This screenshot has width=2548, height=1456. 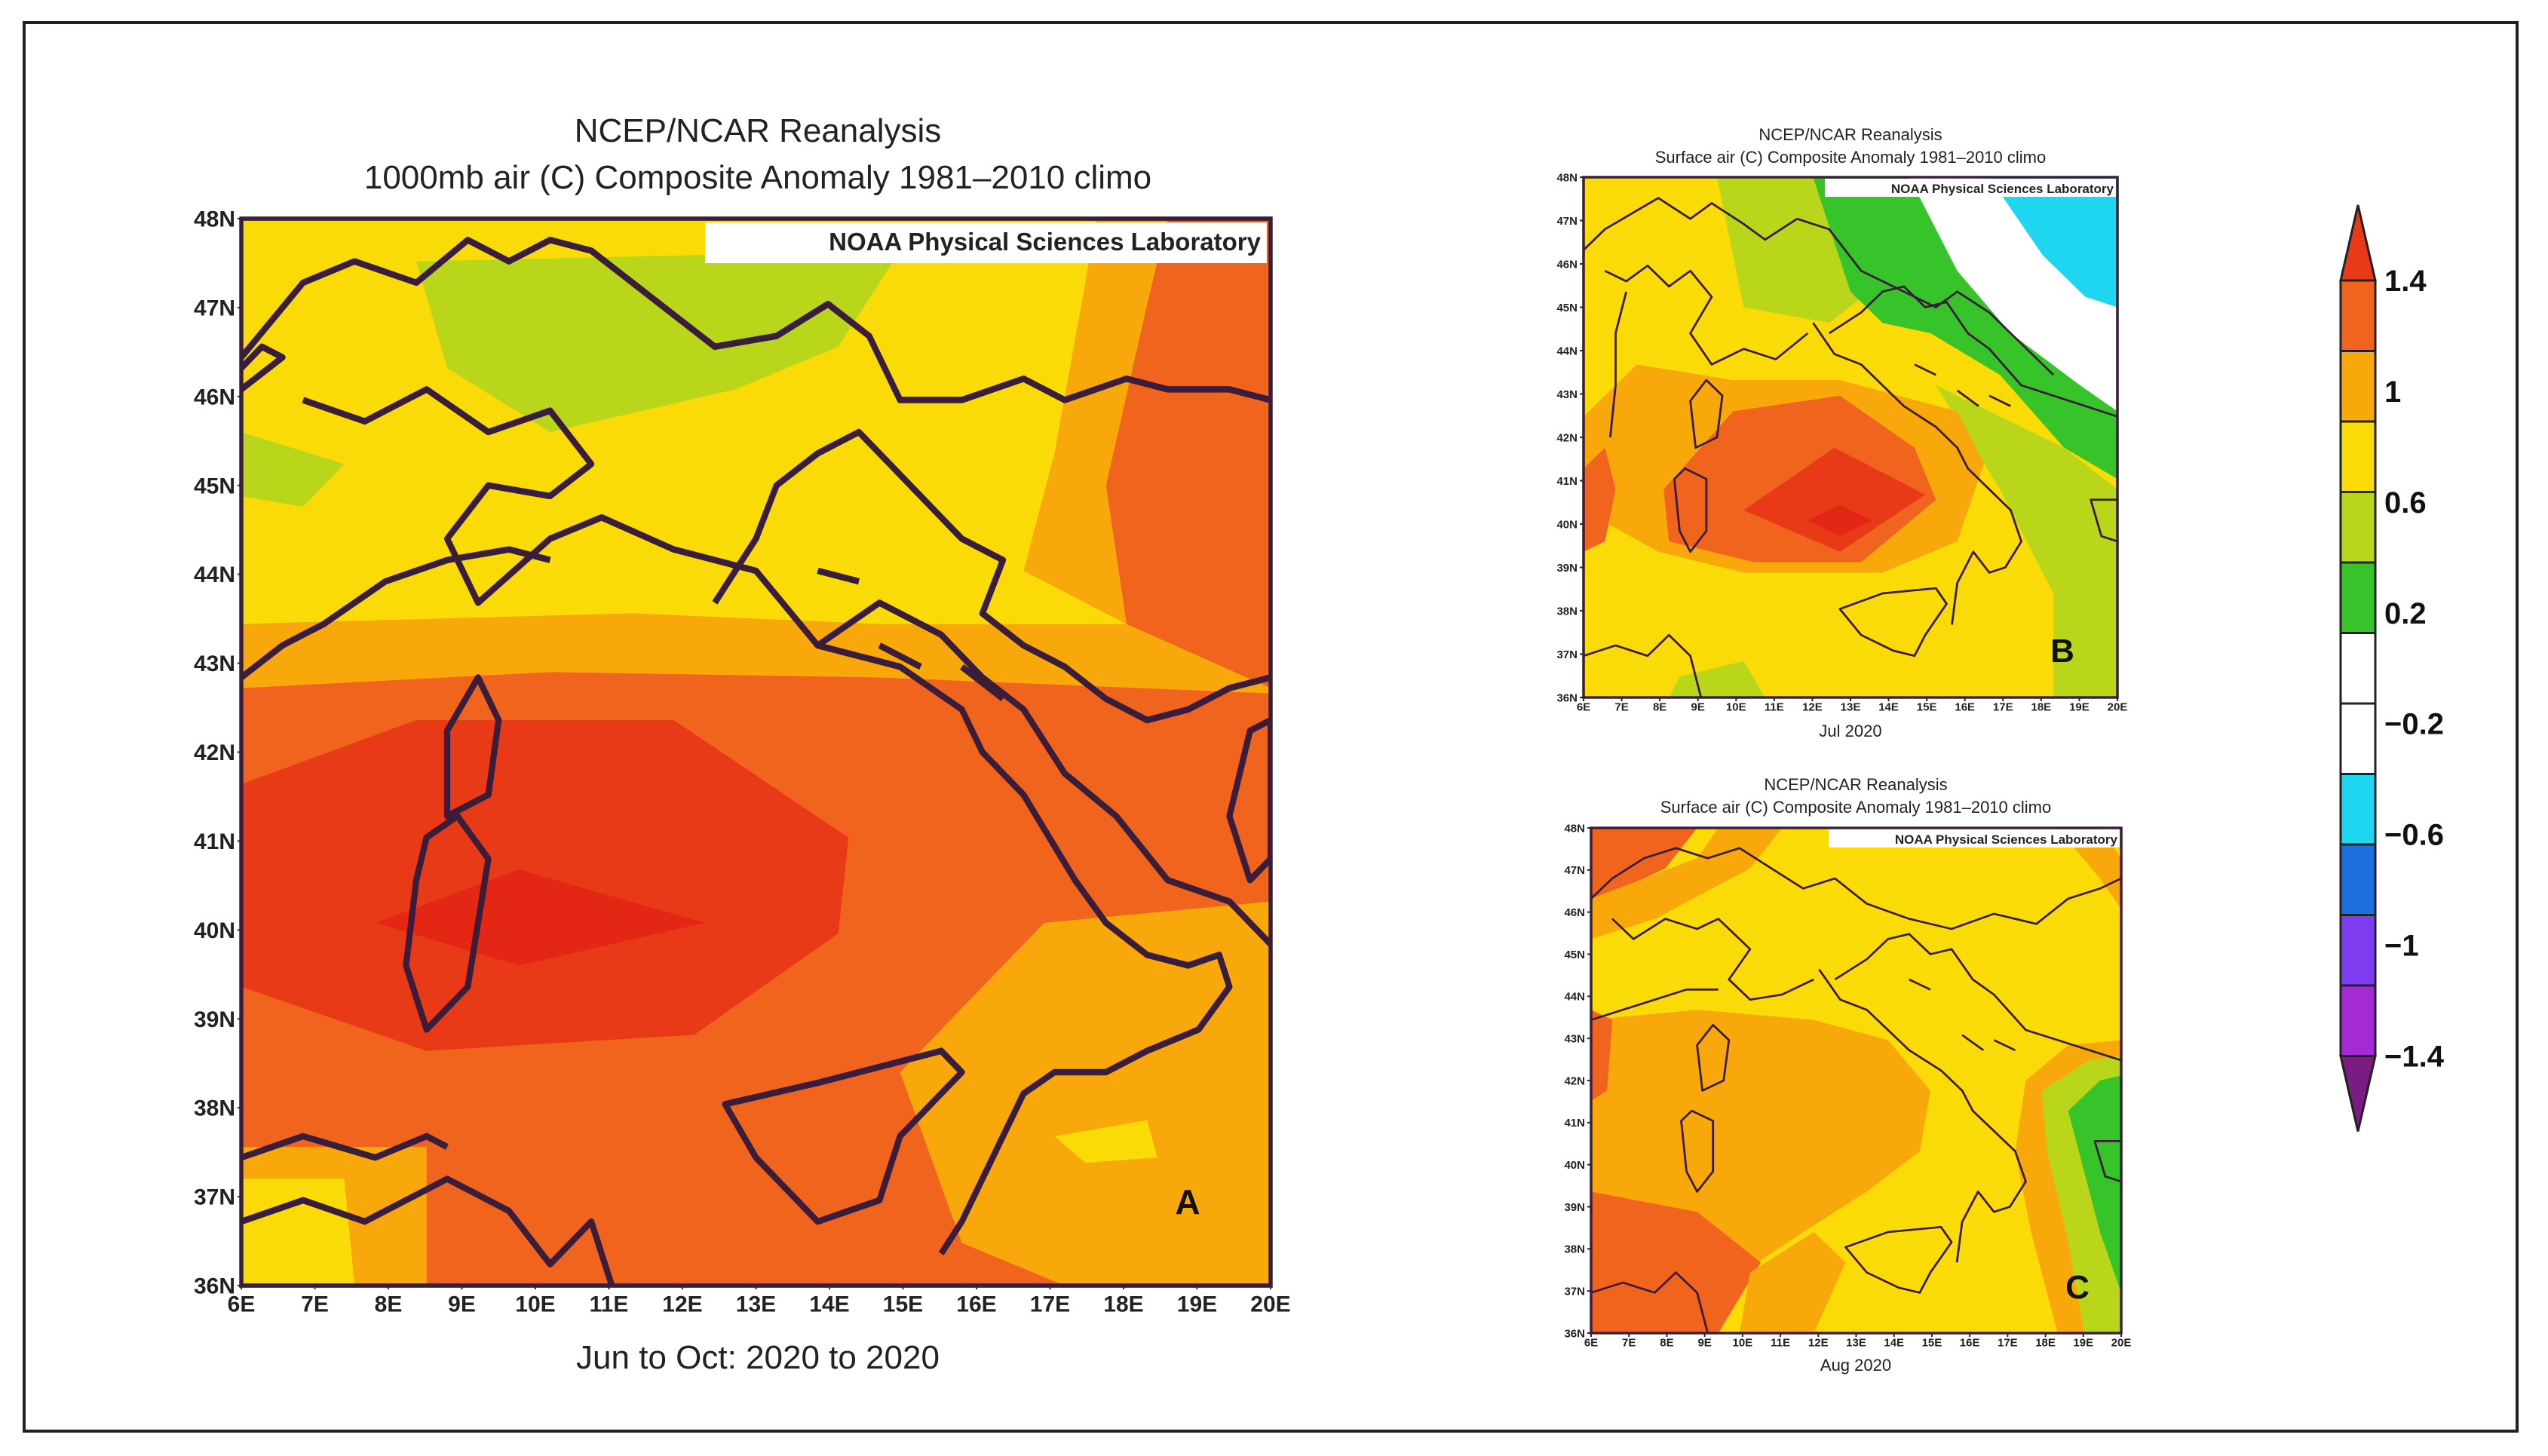 I want to click on panel-c-label: C, so click(x=2077, y=1287).